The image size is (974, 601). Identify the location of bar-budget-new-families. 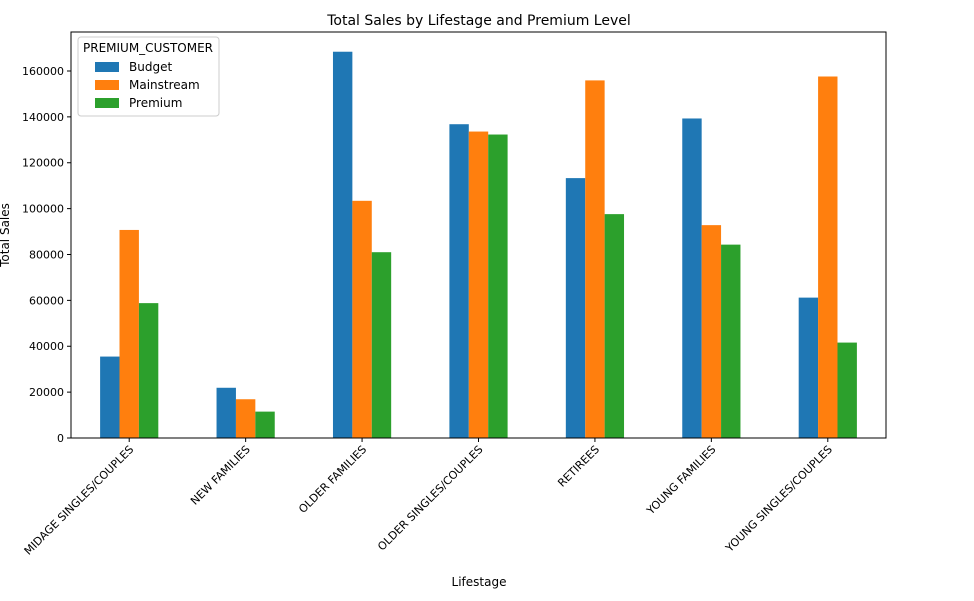
(226, 412).